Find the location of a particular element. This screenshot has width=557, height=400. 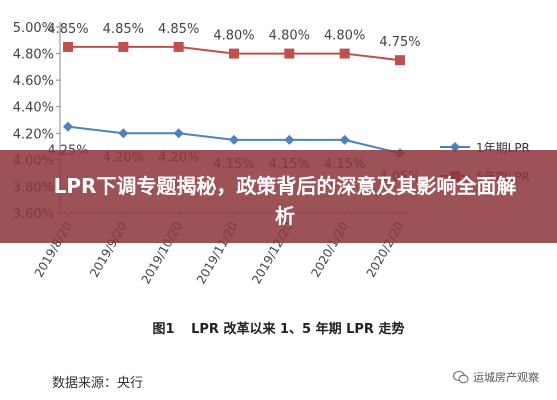

y-tick-label: 5.00% is located at coordinates (33, 28).